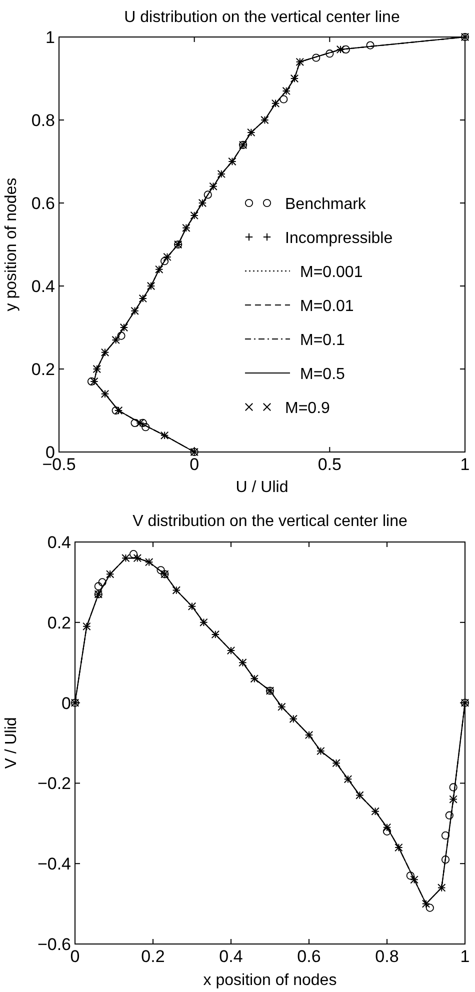 The width and height of the screenshot is (475, 992). I want to click on x-tick-label: 0.6, so click(309, 956).